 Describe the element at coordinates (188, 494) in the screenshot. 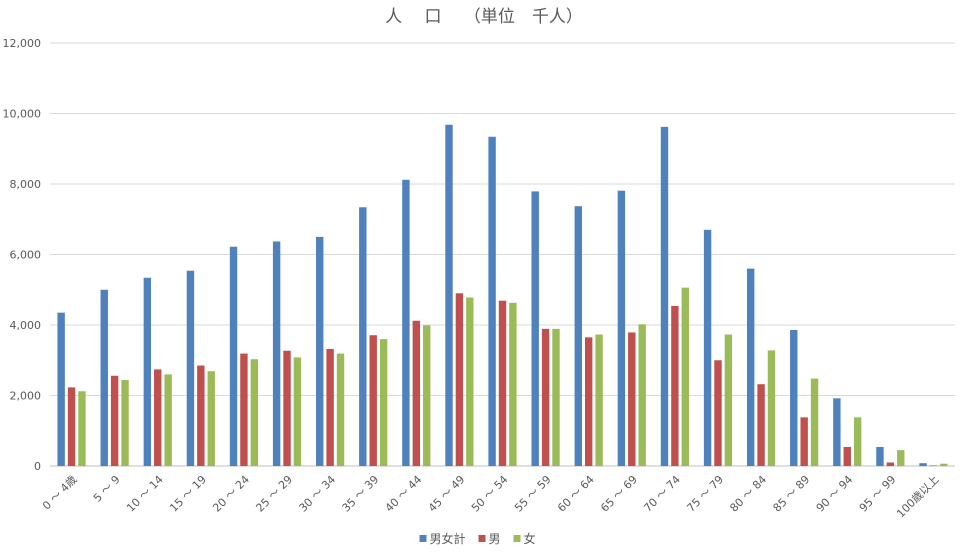

I see `x-tick-label: 15 ～ 19` at that location.